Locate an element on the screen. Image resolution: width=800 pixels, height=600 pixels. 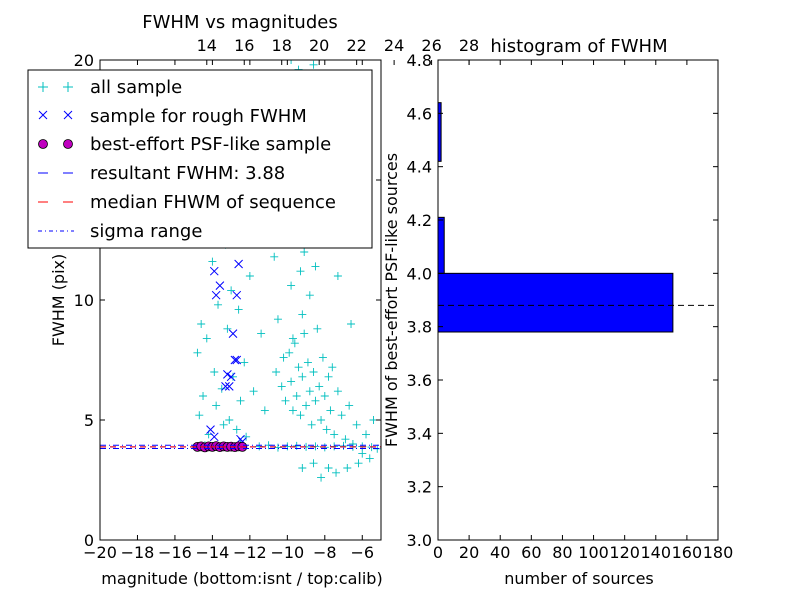
y-tick-label: 0 is located at coordinates (89, 540).